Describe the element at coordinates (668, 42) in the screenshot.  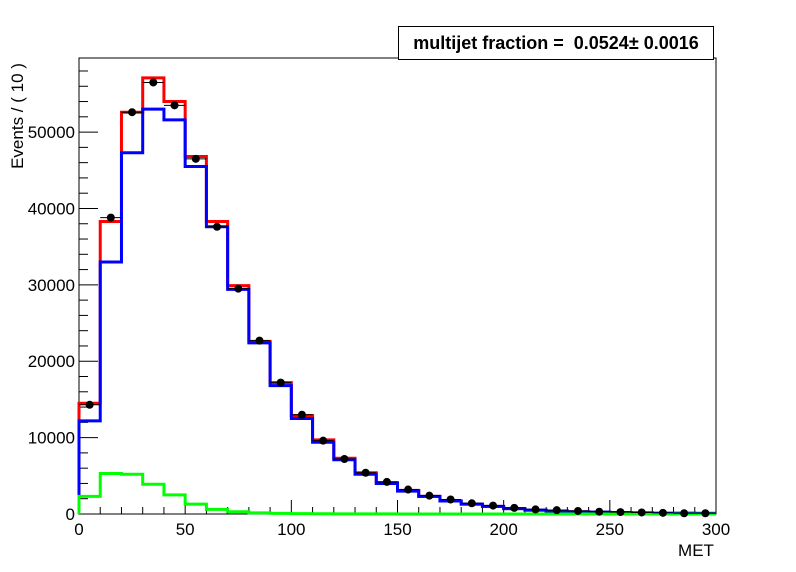
I see `fit-result-error: 0.0016` at that location.